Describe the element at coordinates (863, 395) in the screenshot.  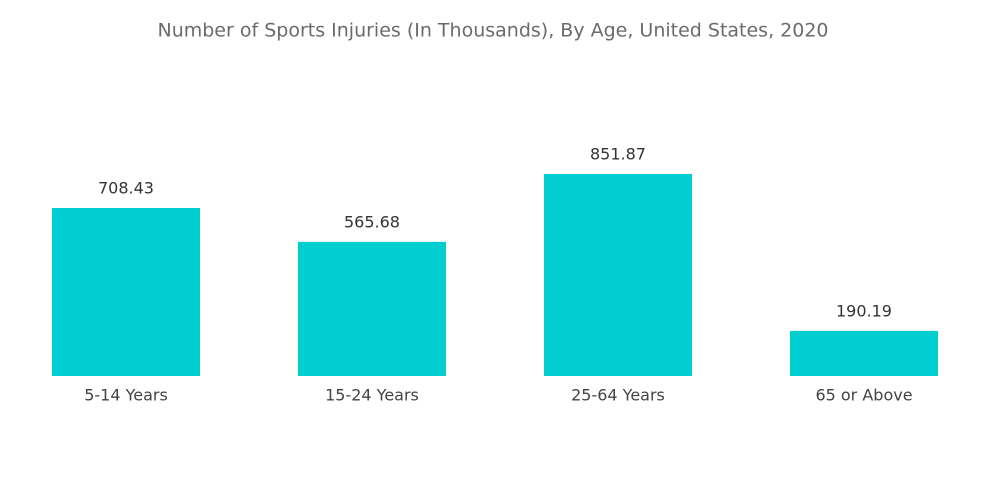
I see `x-tick-label: 65 or Above` at that location.